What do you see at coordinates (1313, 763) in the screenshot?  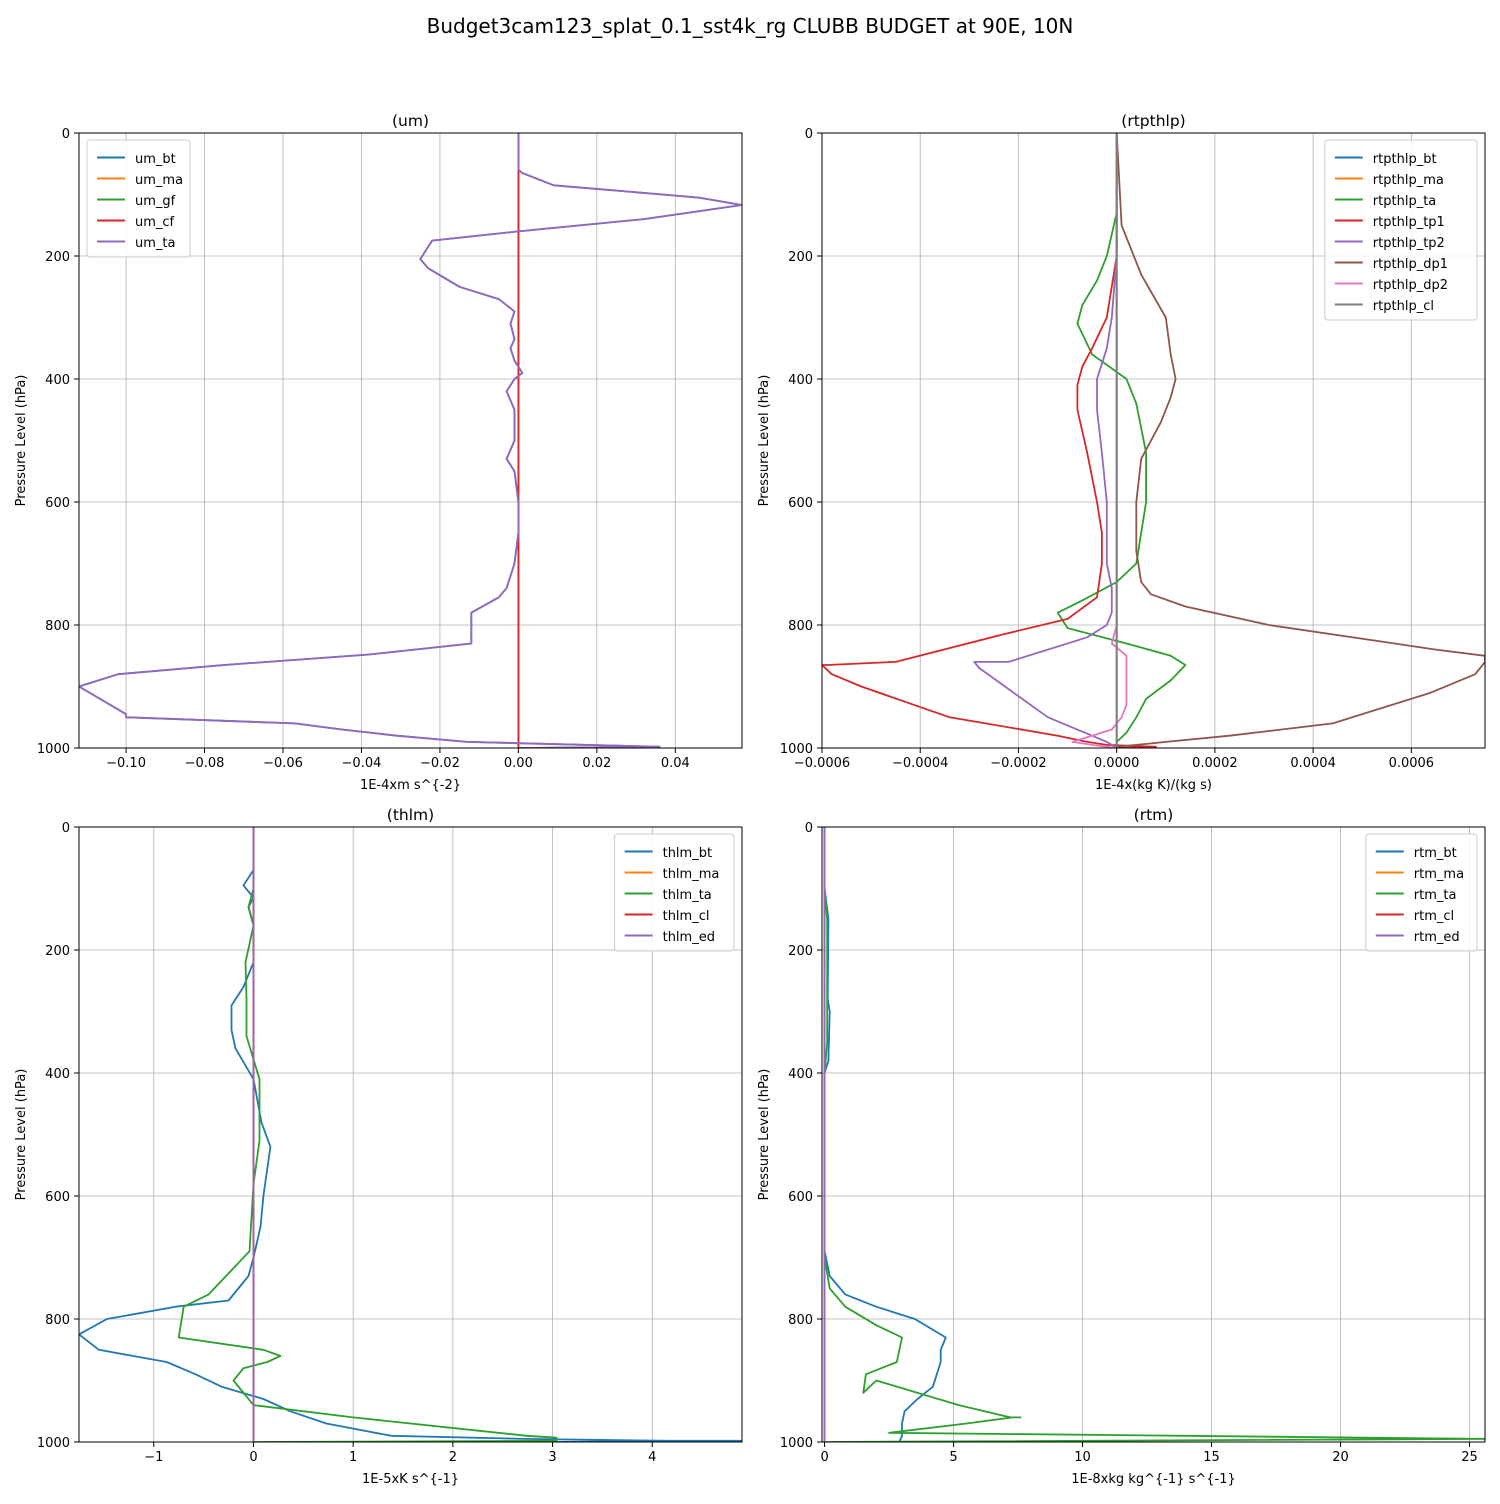 I see `x-tick-label: 0.0004` at bounding box center [1313, 763].